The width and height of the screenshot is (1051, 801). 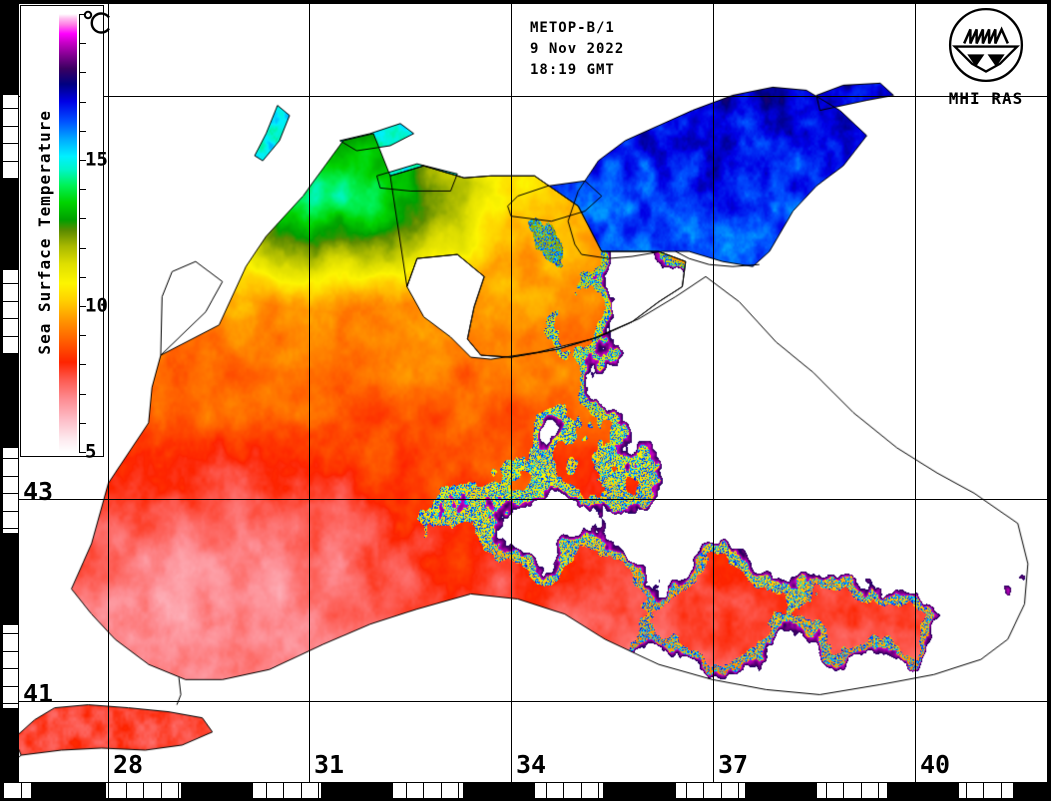 I want to click on degree-celsius-icon, so click(x=96, y=22).